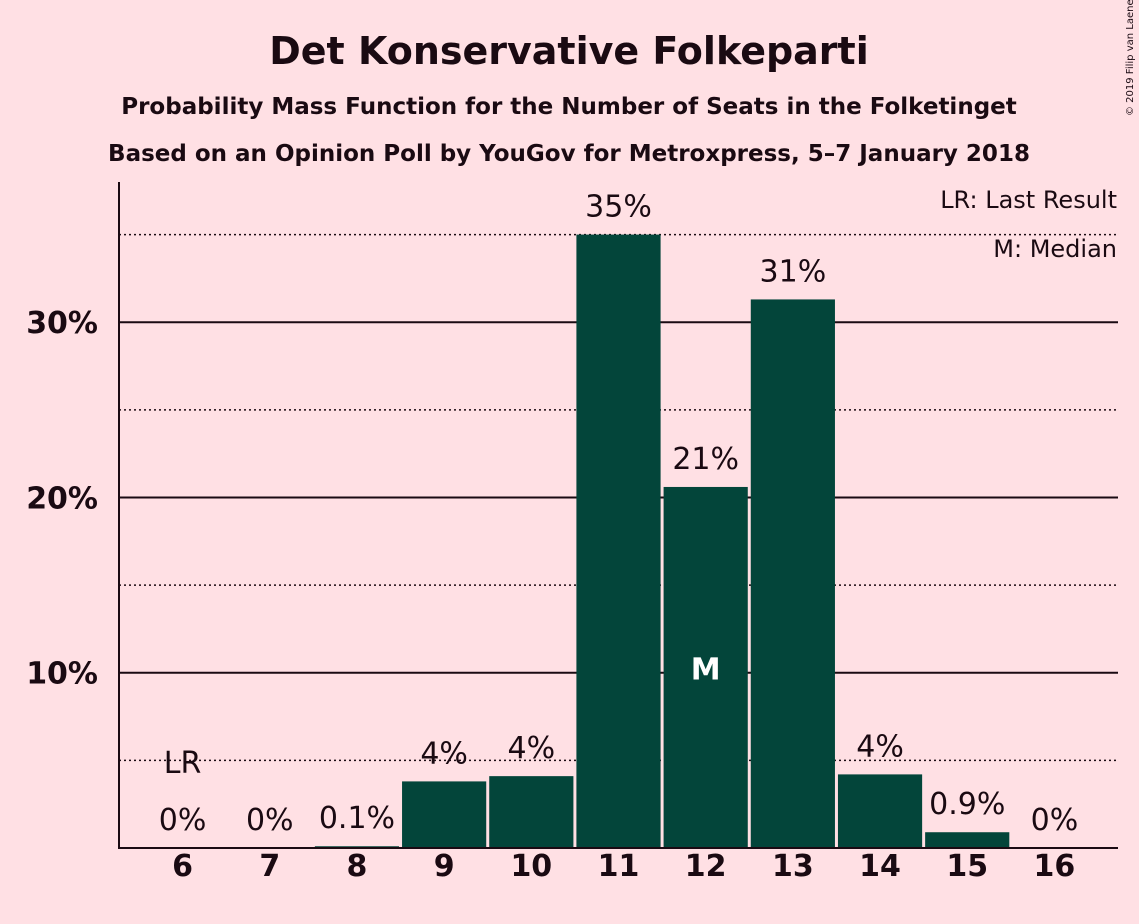  Describe the element at coordinates (880, 866) in the screenshot. I see `x-tick-label: 14` at that location.